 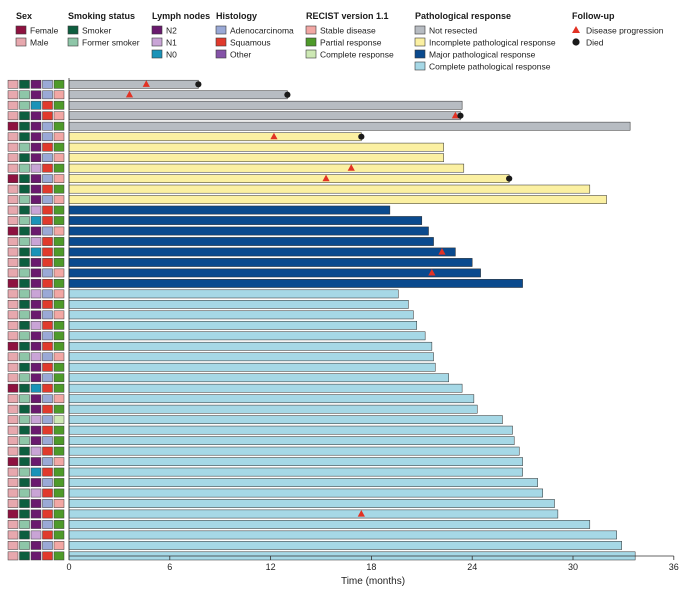 I want to click on legend-label-n1: N1, so click(x=171, y=43).